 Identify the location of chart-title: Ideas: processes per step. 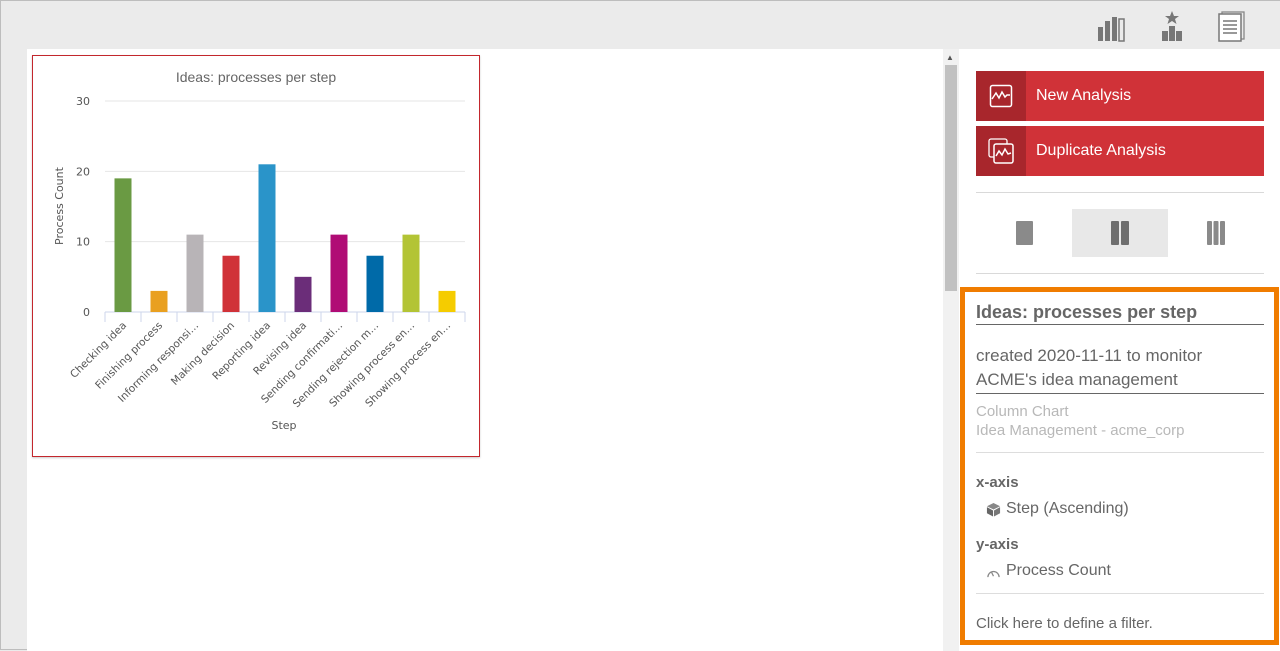
(256, 77).